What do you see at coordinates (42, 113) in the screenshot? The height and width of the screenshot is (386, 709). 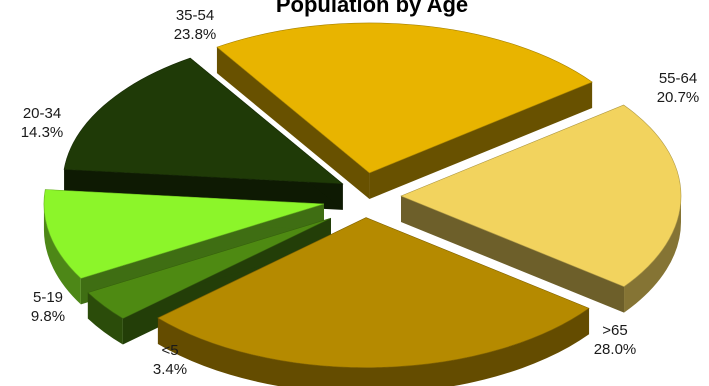 I see `slice-label-6: 20-34` at bounding box center [42, 113].